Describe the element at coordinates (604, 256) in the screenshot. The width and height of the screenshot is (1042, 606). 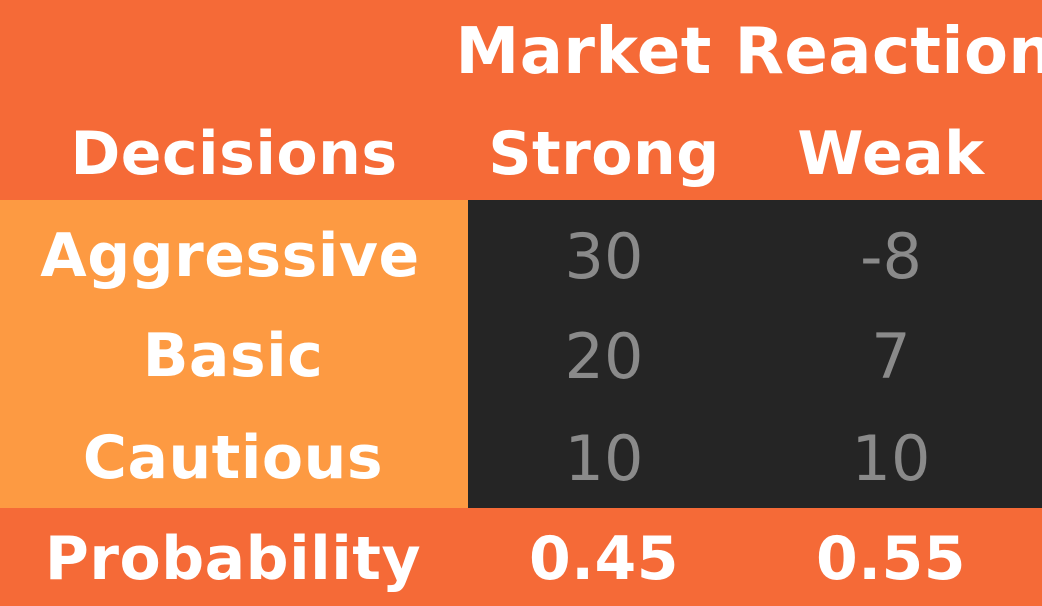
I see `cell-aggressive-strong: 30` at that location.